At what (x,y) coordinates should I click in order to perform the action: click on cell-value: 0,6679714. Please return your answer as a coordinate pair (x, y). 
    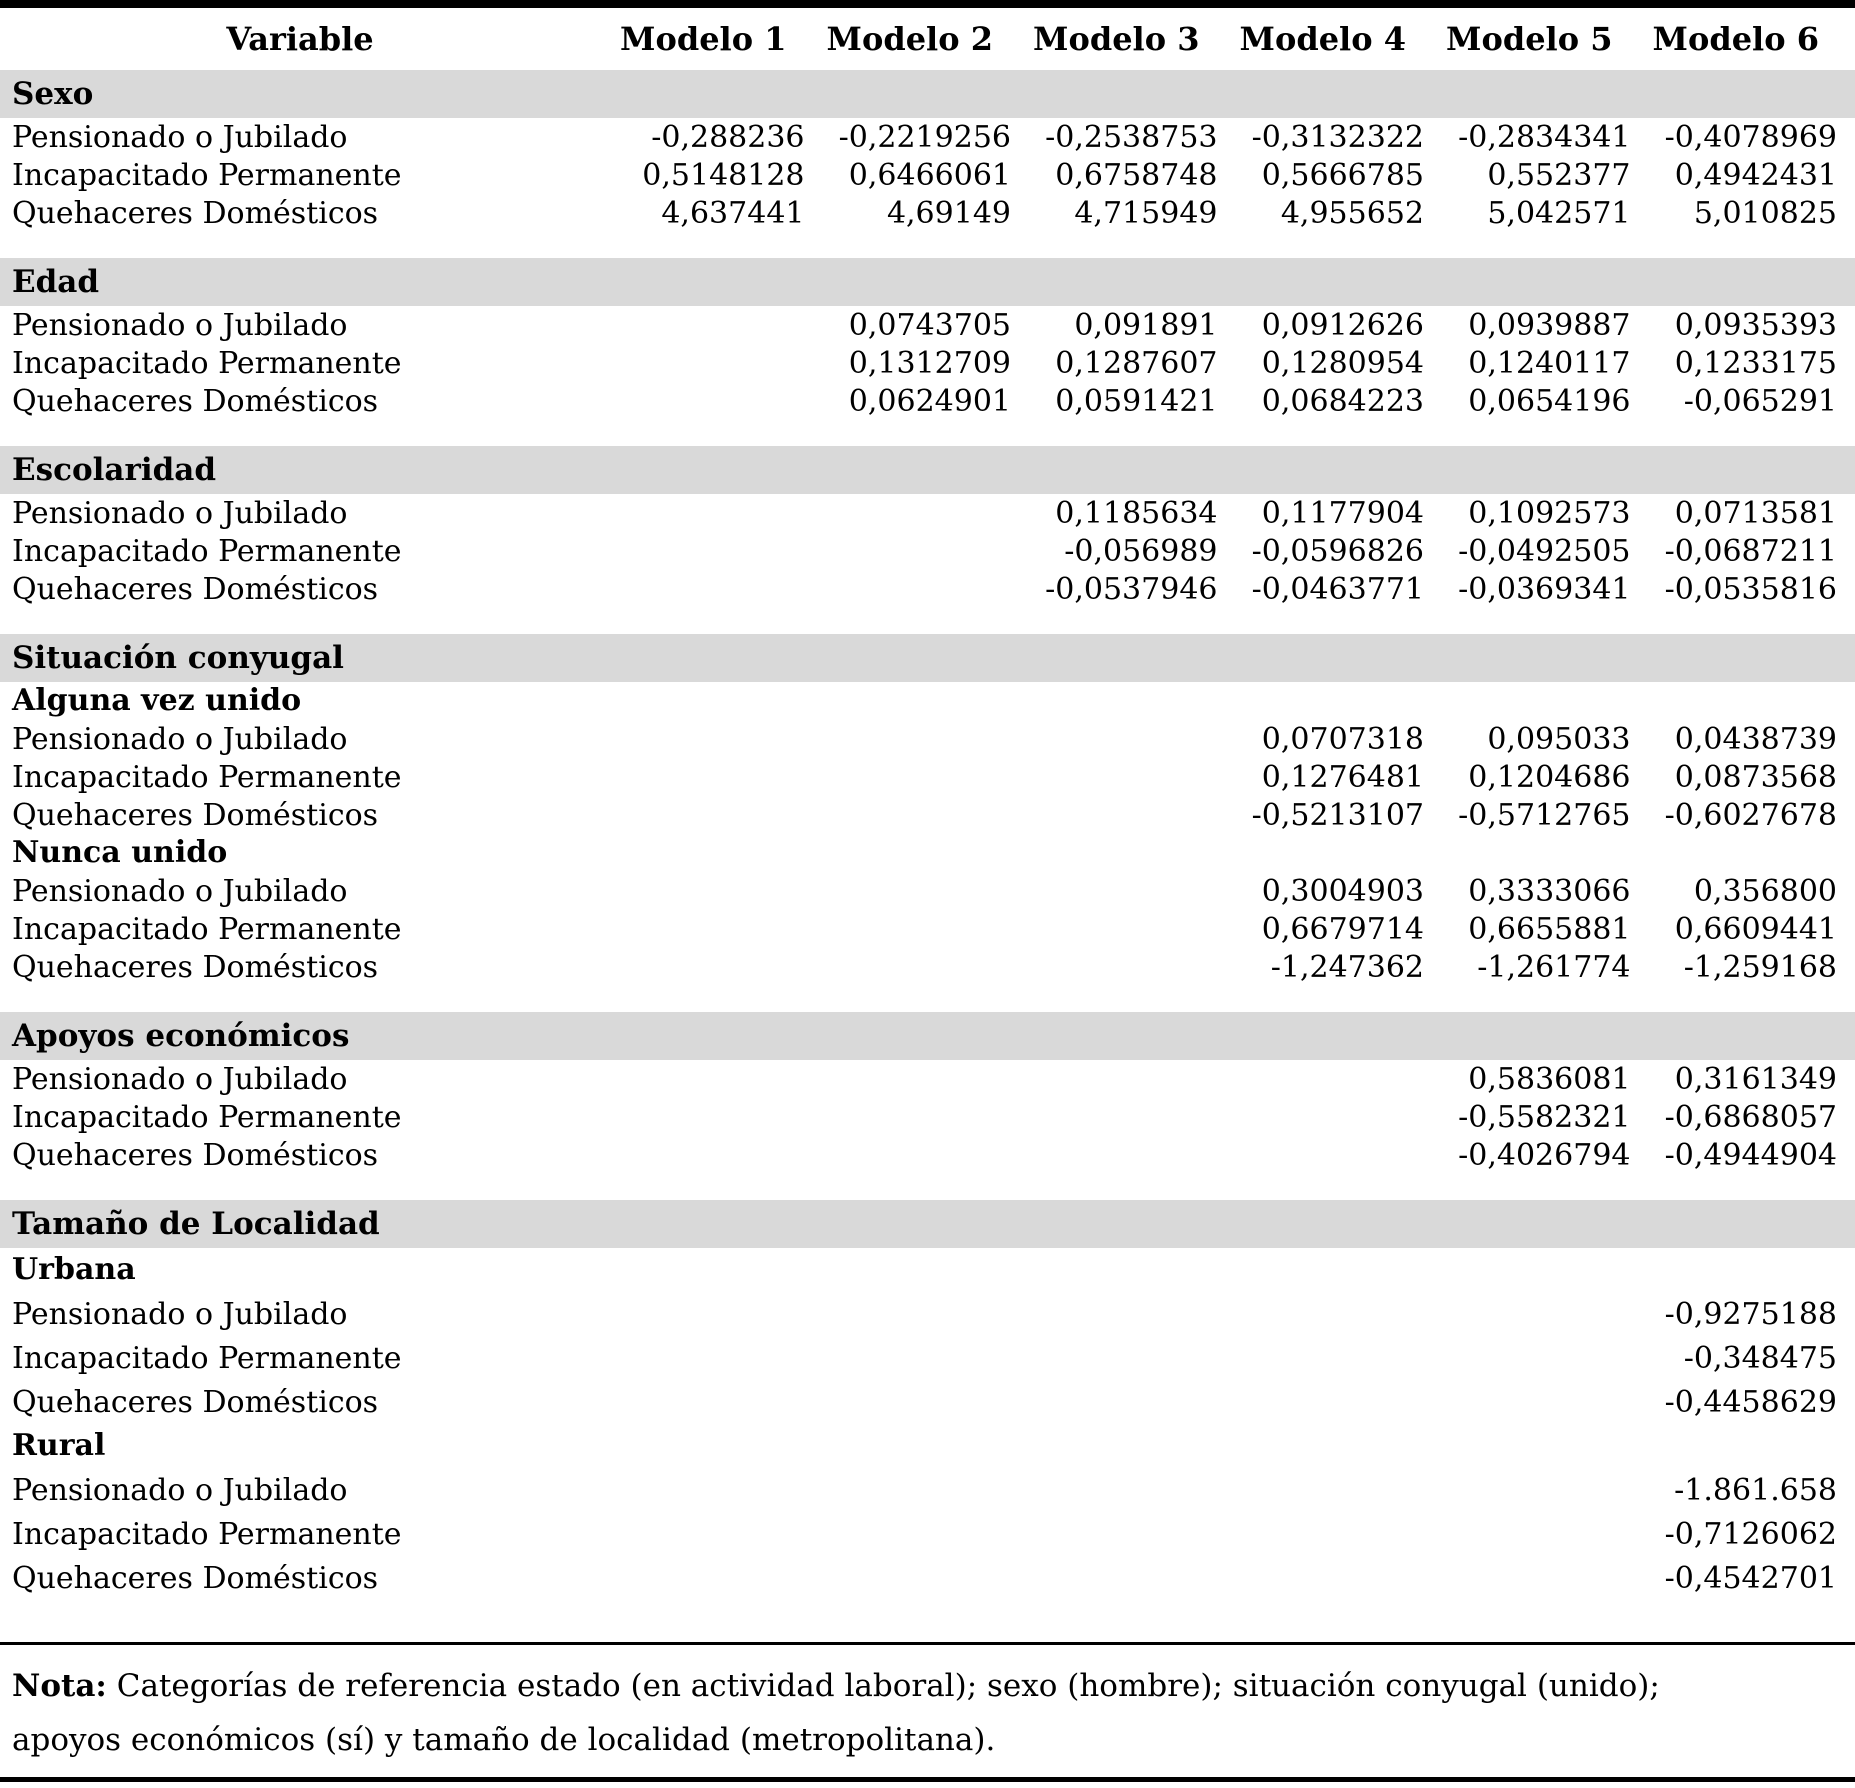
    Looking at the image, I should click on (1342, 929).